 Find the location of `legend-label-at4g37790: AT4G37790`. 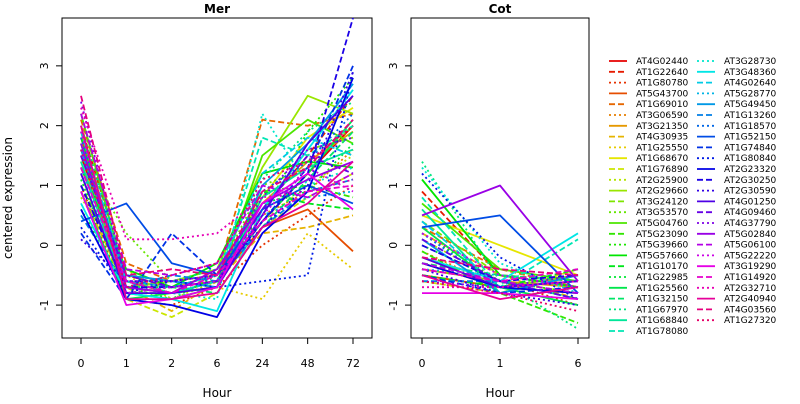

legend-label-at4g37790: AT4G37790 is located at coordinates (750, 224).